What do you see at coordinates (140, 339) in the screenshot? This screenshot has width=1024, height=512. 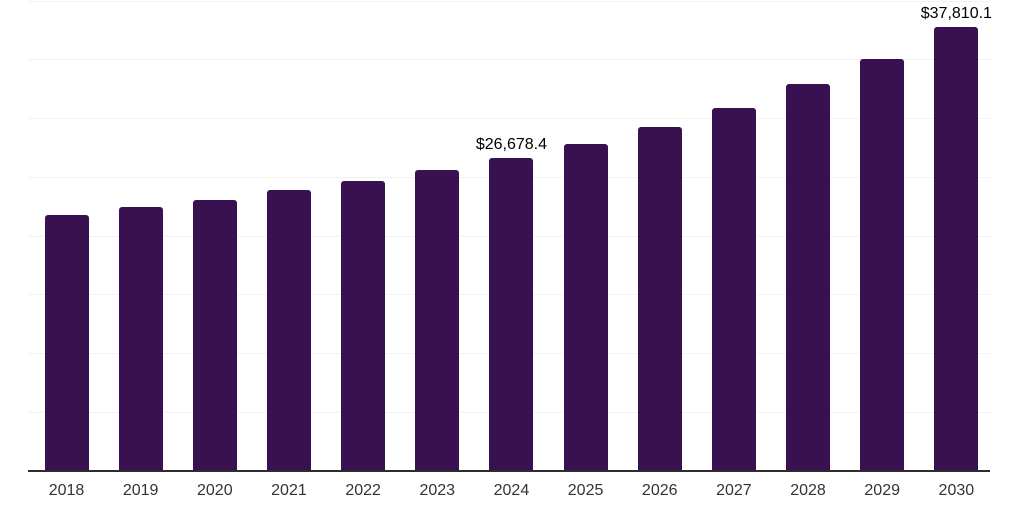 I see `bar-2019` at bounding box center [140, 339].